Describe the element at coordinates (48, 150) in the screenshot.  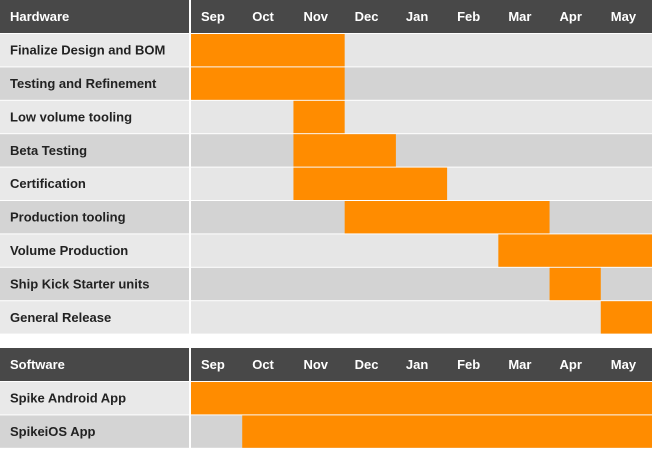
I see `task-label: Beta Testing` at that location.